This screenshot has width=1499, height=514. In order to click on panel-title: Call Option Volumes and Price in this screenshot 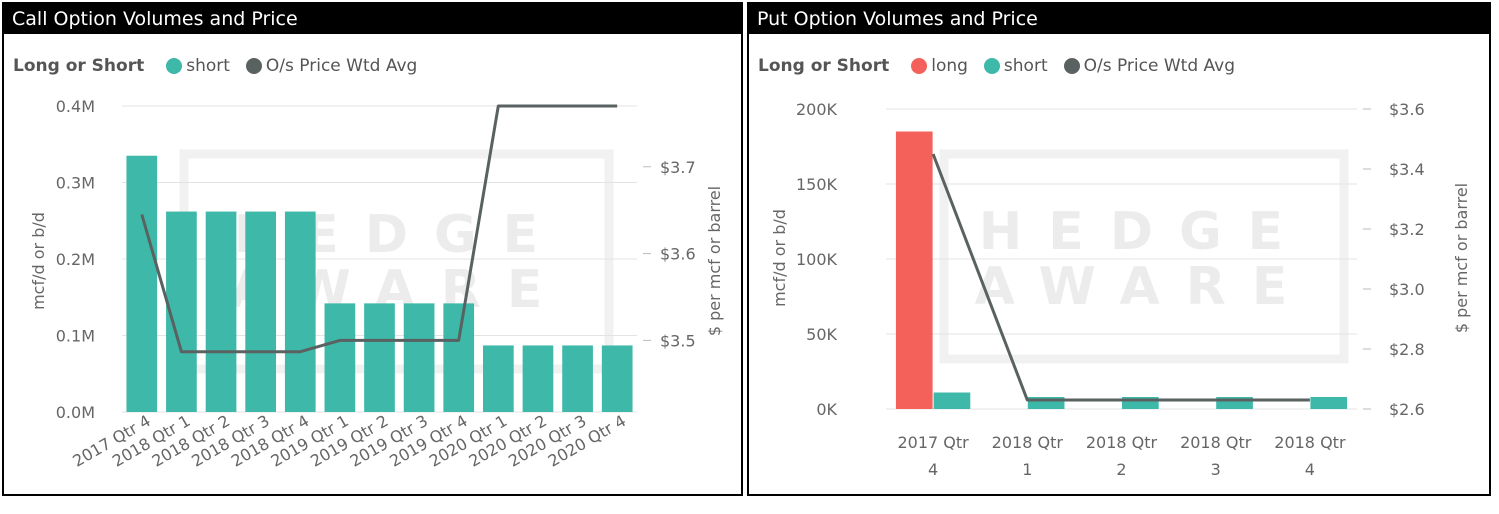, I will do `click(372, 19)`.